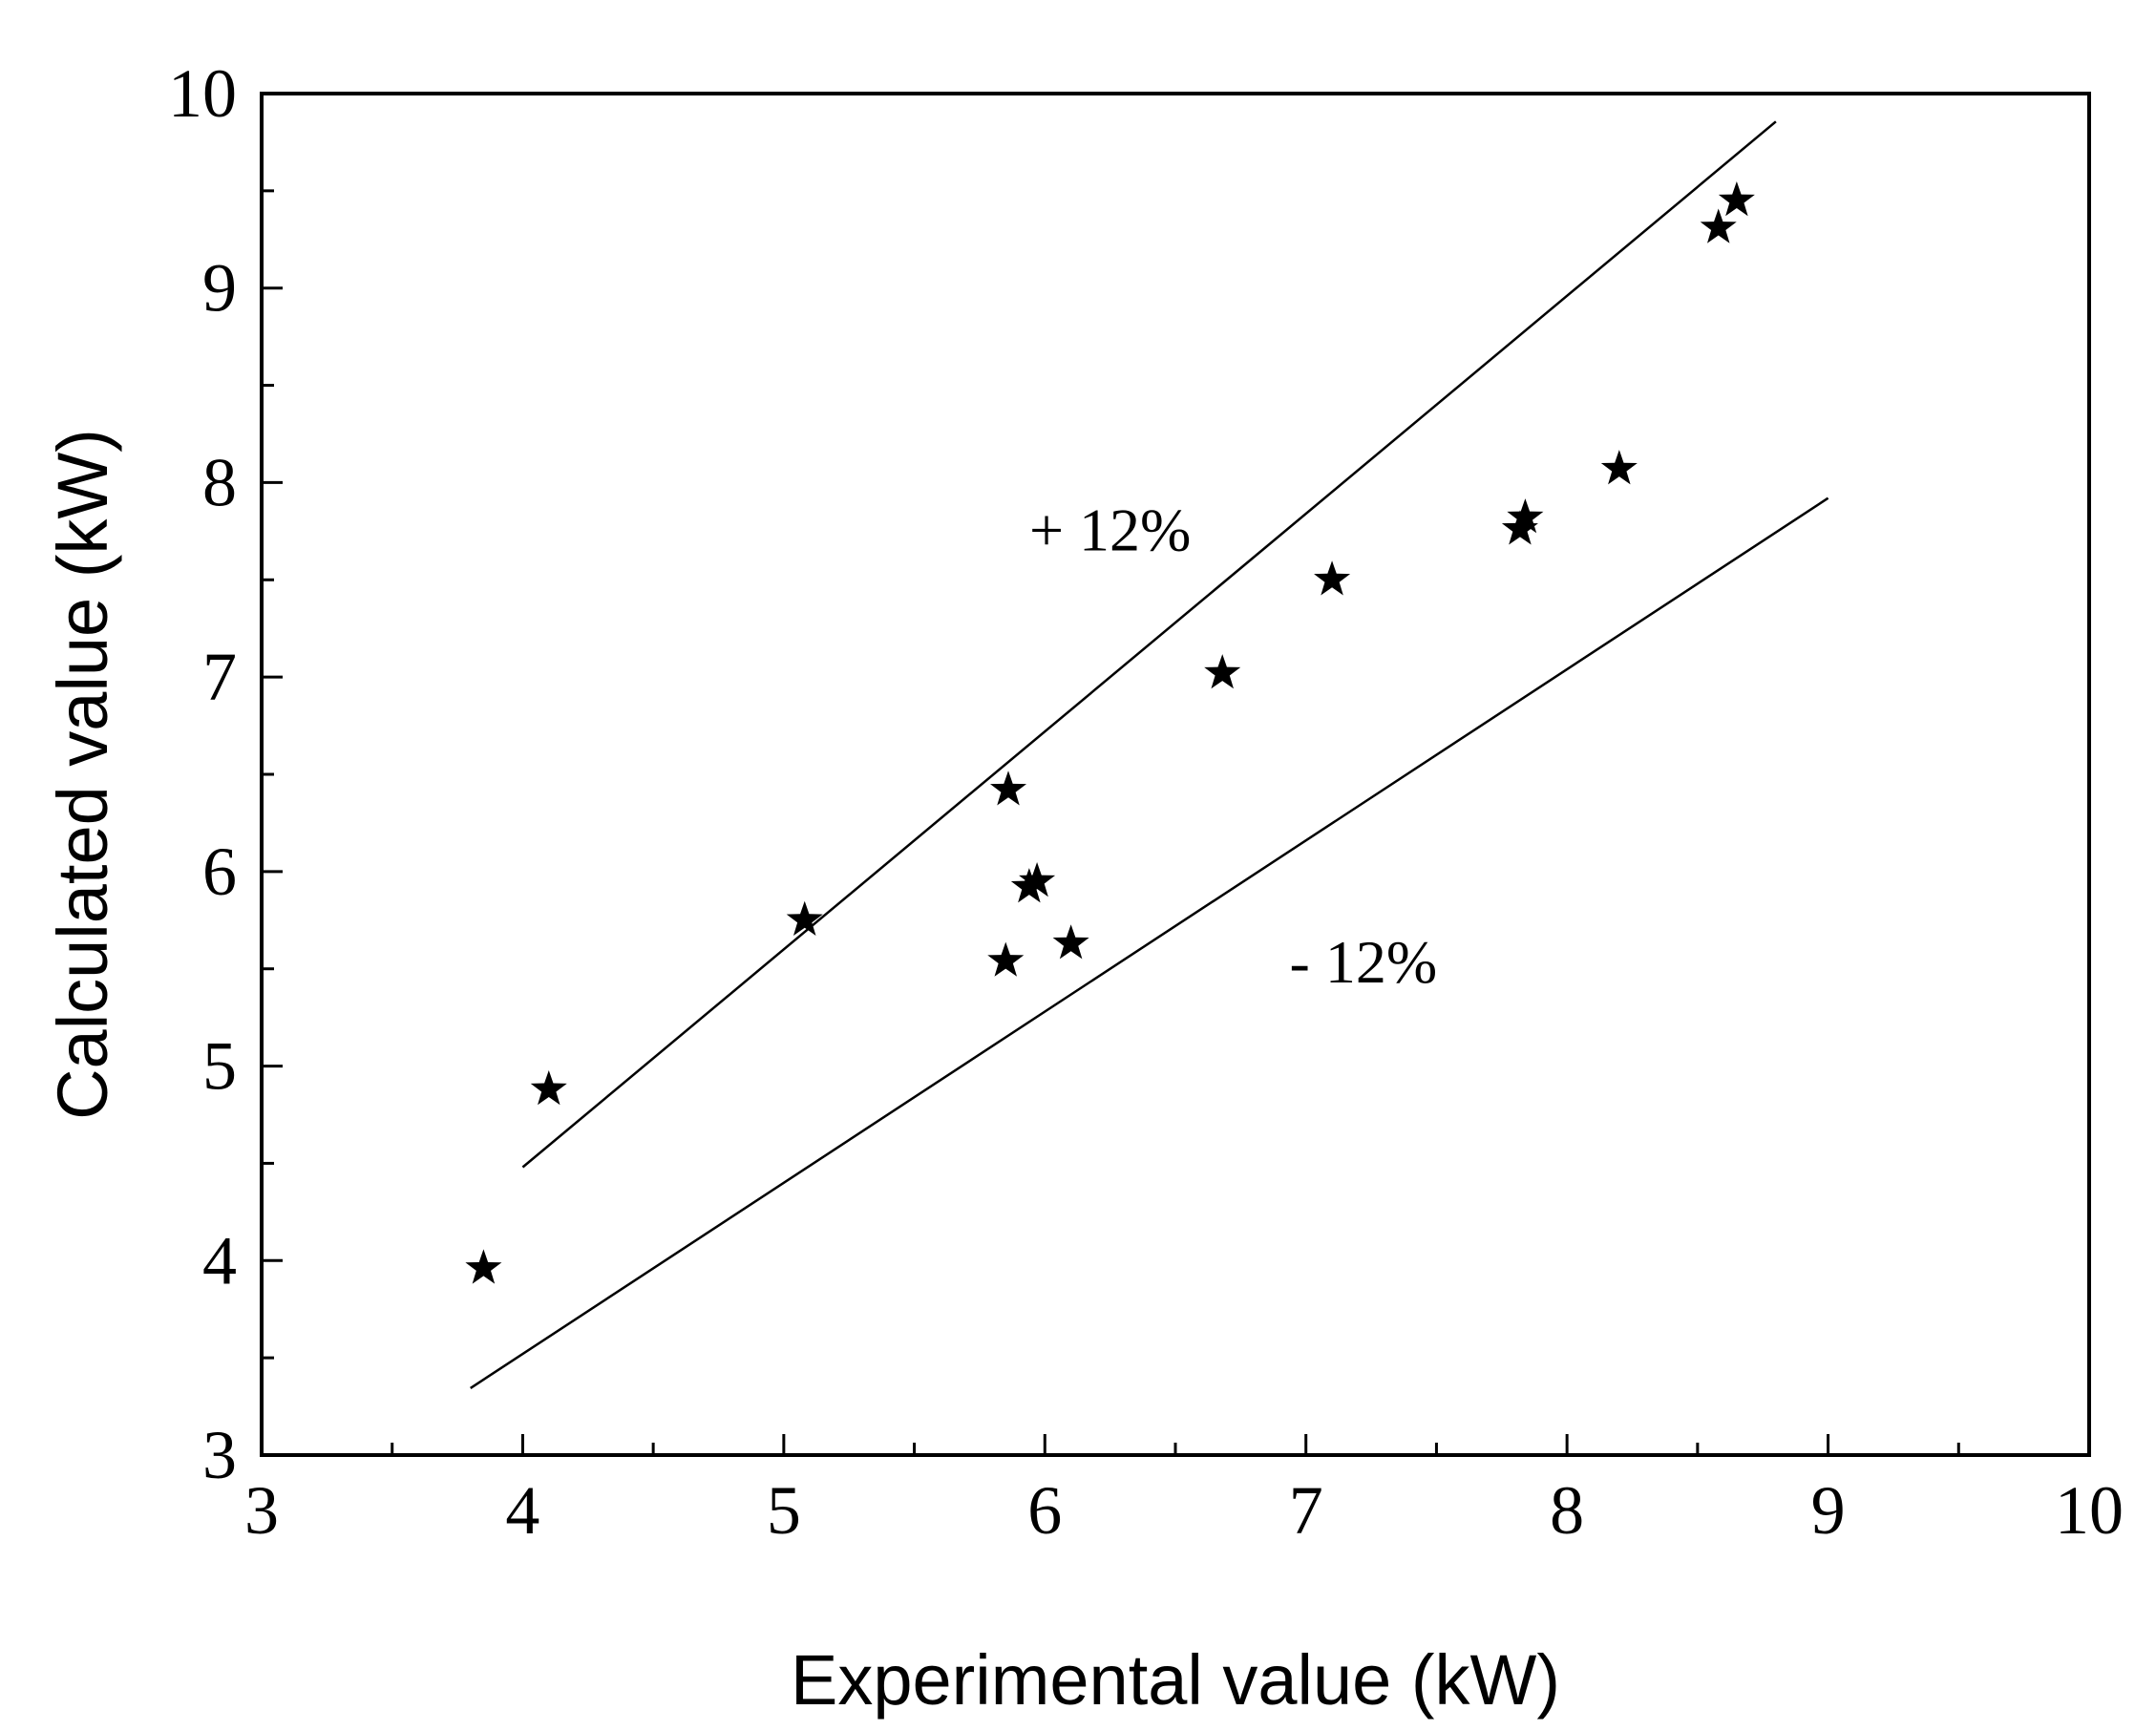  Describe the element at coordinates (1110, 530) in the screenshot. I see `upper-reference-label: + 12%` at that location.